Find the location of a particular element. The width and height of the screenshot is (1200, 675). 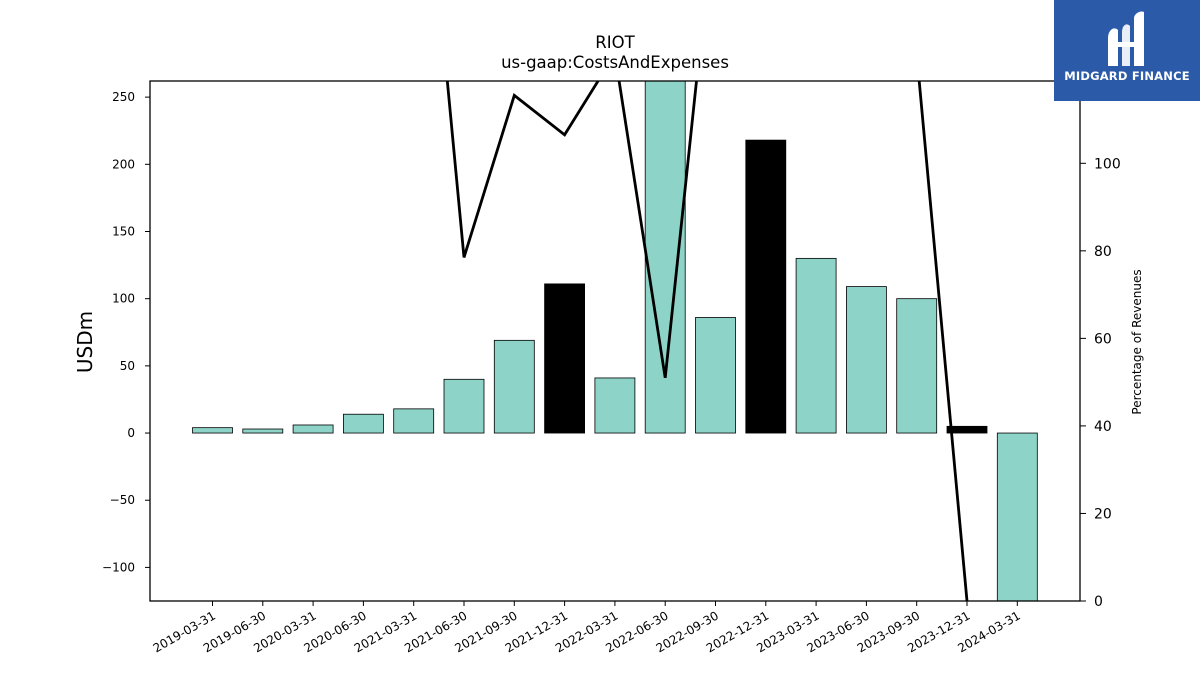

midgard-logo-icon is located at coordinates (1126, 39).